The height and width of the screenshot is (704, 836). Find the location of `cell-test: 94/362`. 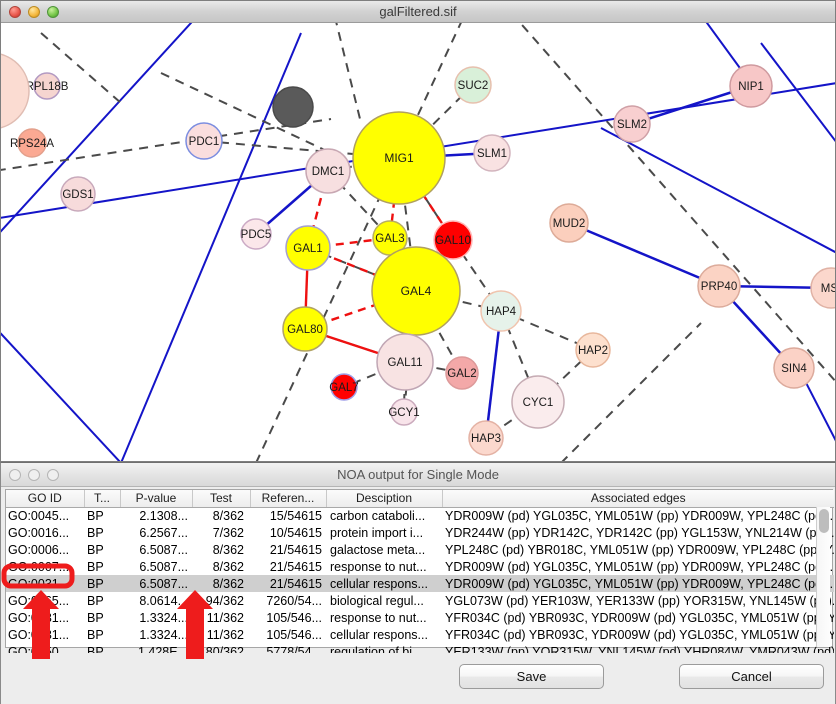

cell-test: 94/362 is located at coordinates (224, 600).